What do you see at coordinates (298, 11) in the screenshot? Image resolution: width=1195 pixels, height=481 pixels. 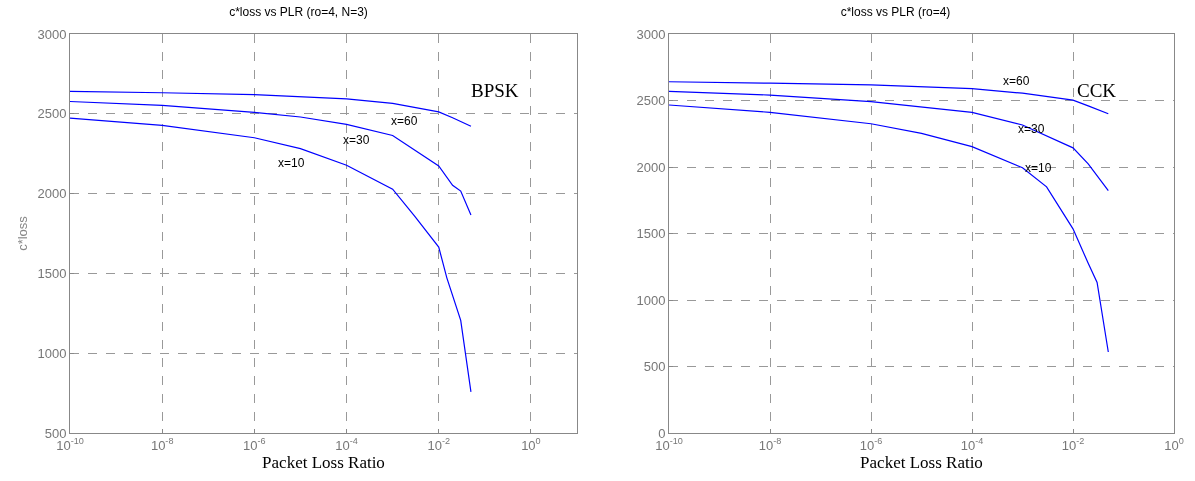 I see `chart-title: c*loss vs PLR (ro=4, N=3)` at bounding box center [298, 11].